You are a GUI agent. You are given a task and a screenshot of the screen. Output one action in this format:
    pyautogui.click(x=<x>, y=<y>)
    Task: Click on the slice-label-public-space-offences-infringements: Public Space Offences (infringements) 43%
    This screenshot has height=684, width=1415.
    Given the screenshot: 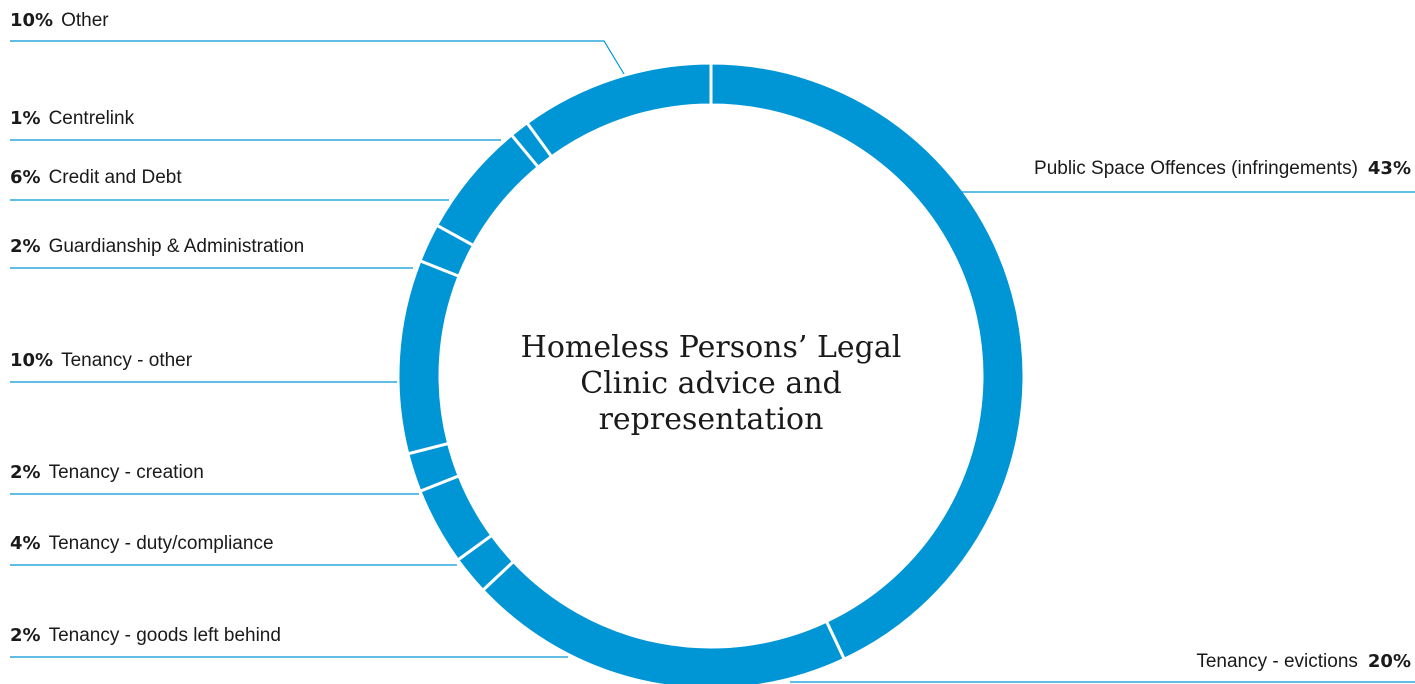 What is the action you would take?
    pyautogui.click(x=1222, y=169)
    